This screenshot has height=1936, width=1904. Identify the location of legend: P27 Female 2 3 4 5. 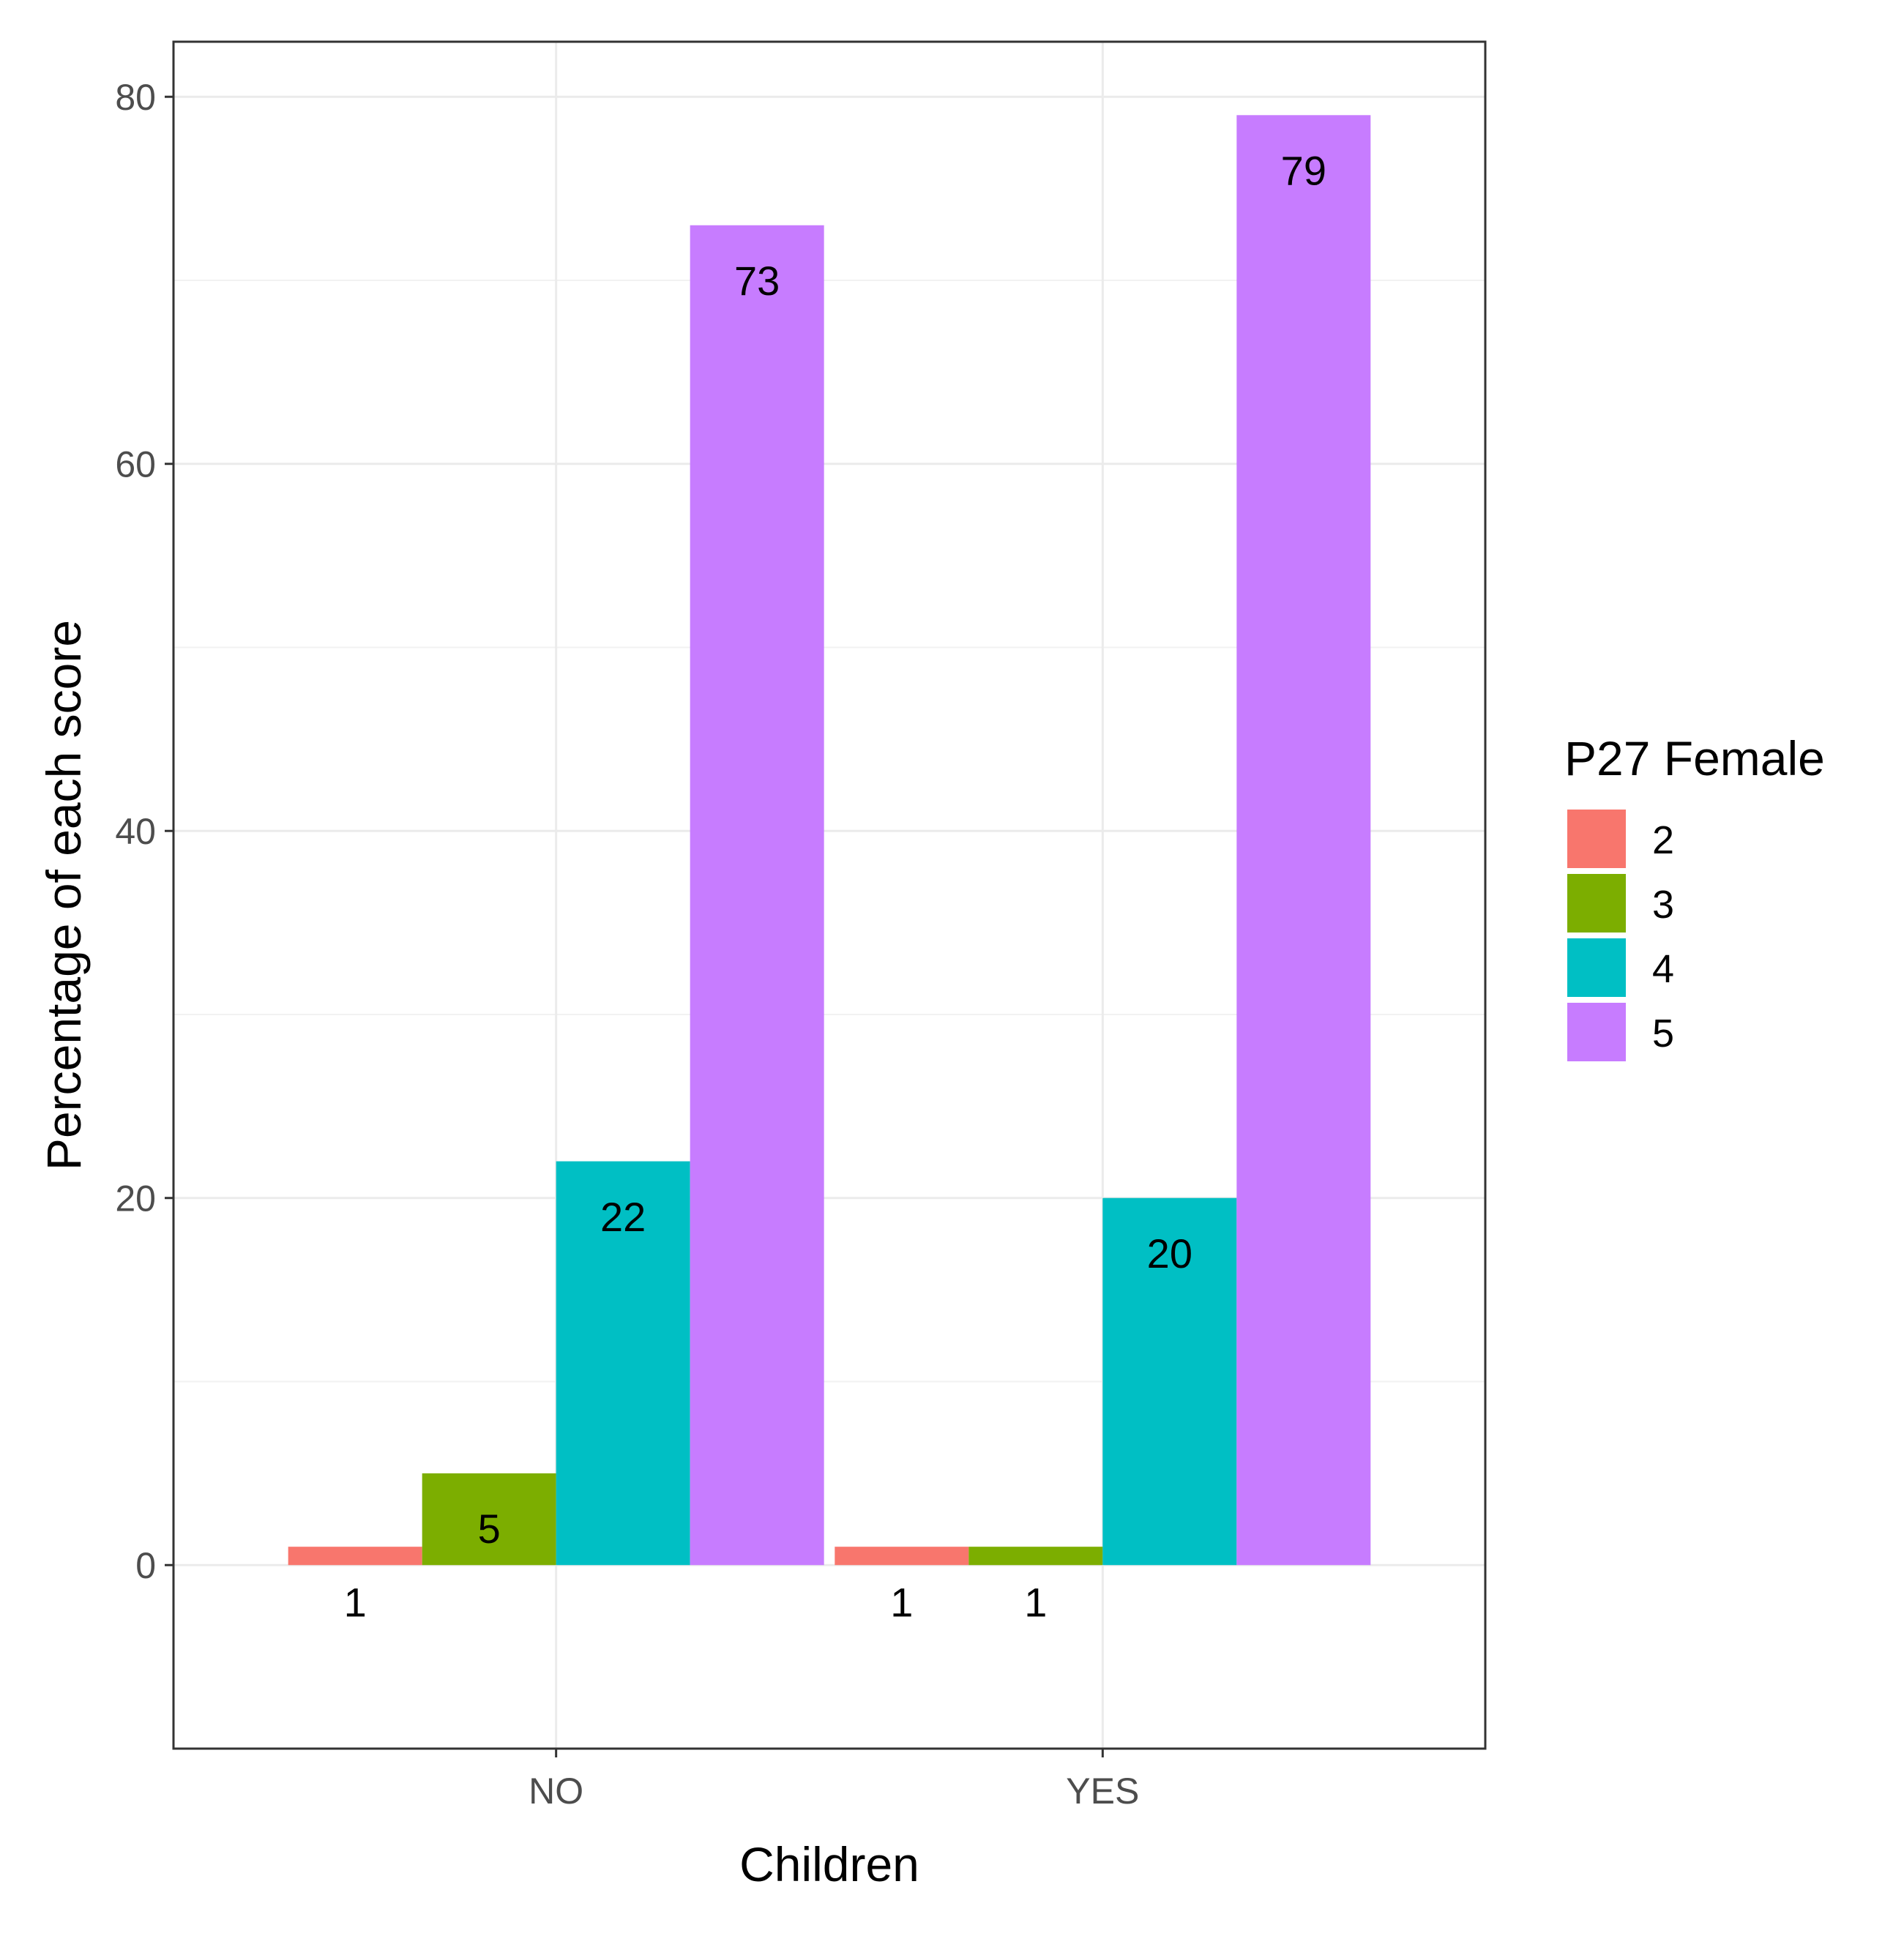
(1694, 896).